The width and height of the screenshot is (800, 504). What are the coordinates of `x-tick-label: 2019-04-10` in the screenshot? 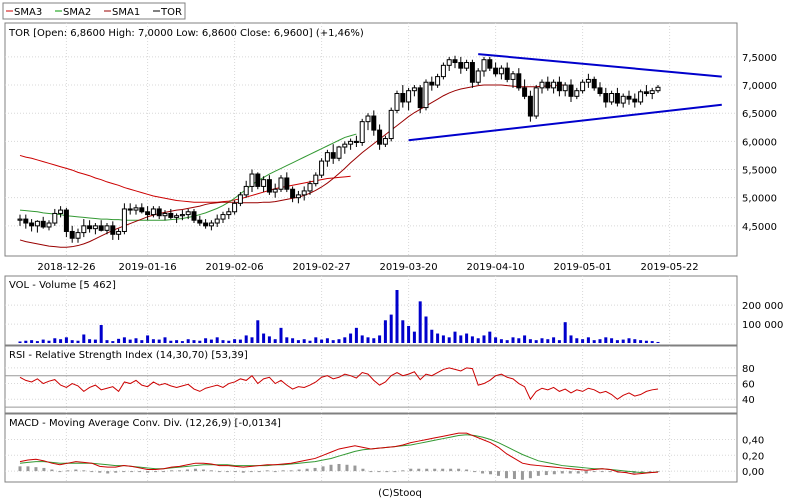 It's located at (496, 267).